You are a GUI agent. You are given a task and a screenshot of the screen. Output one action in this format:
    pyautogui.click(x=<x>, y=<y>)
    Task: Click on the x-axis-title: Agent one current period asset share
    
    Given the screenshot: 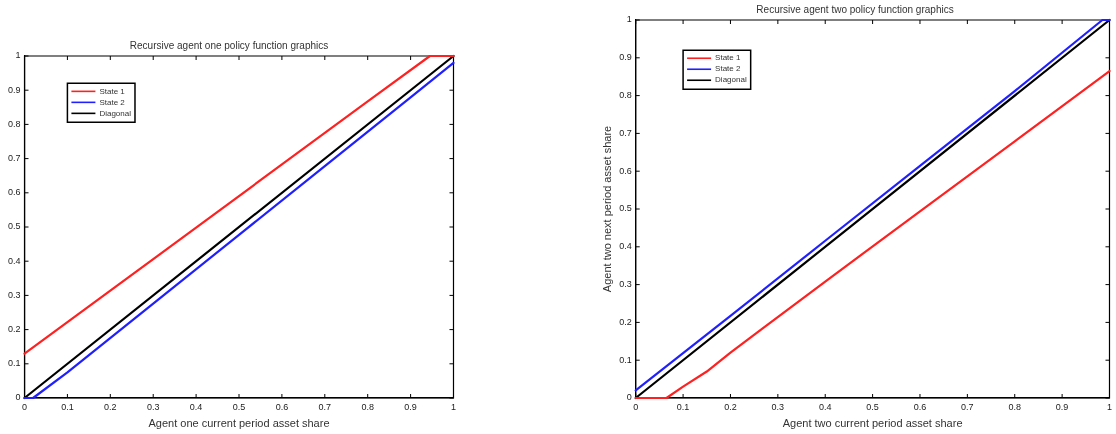 What is the action you would take?
    pyautogui.click(x=239, y=423)
    